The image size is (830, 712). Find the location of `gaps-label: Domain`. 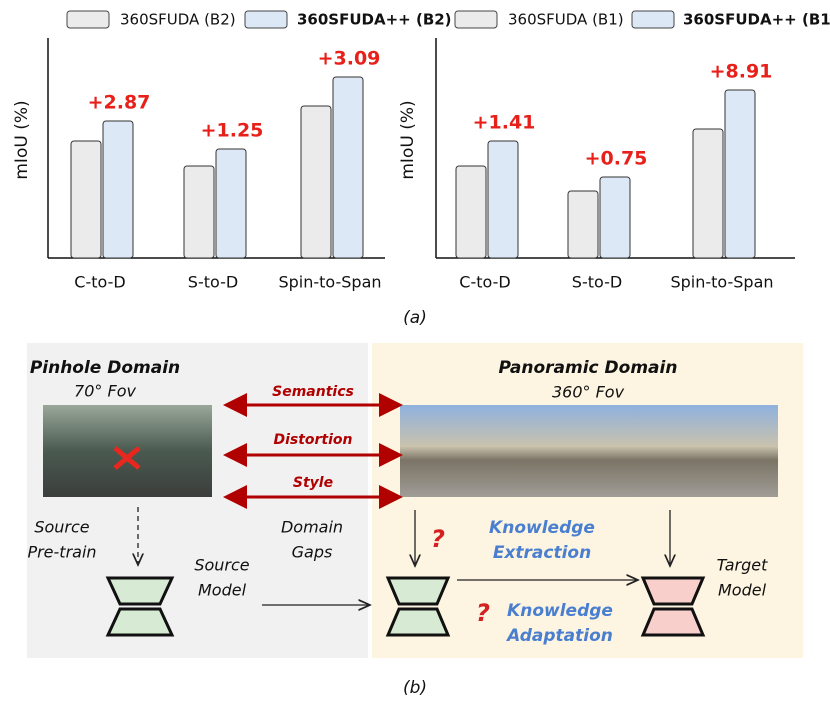

gaps-label: Domain is located at coordinates (312, 527).